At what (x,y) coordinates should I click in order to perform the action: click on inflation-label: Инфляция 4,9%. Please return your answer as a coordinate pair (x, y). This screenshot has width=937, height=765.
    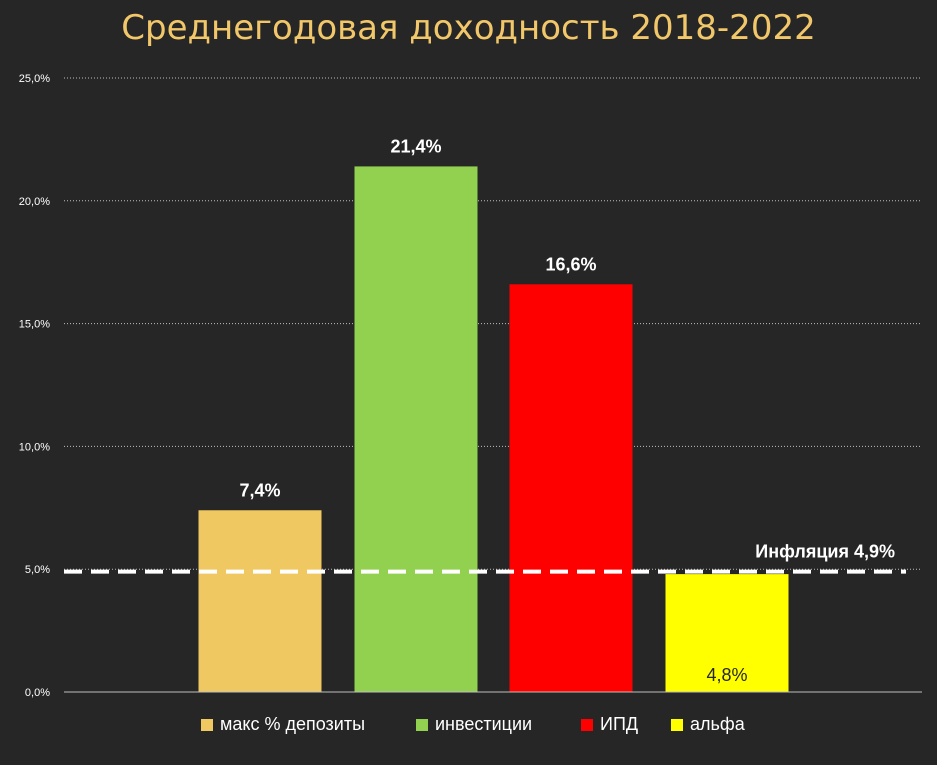
    Looking at the image, I should click on (825, 552).